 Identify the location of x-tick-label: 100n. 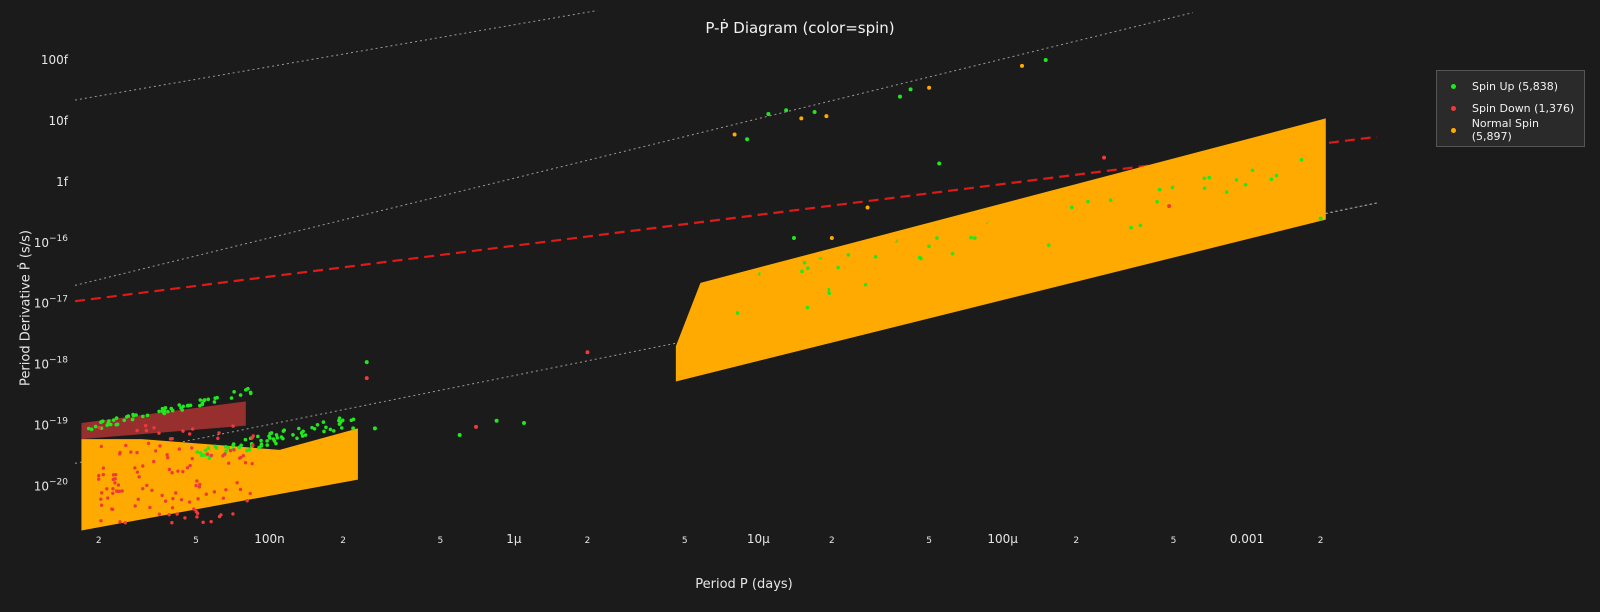
(269, 539).